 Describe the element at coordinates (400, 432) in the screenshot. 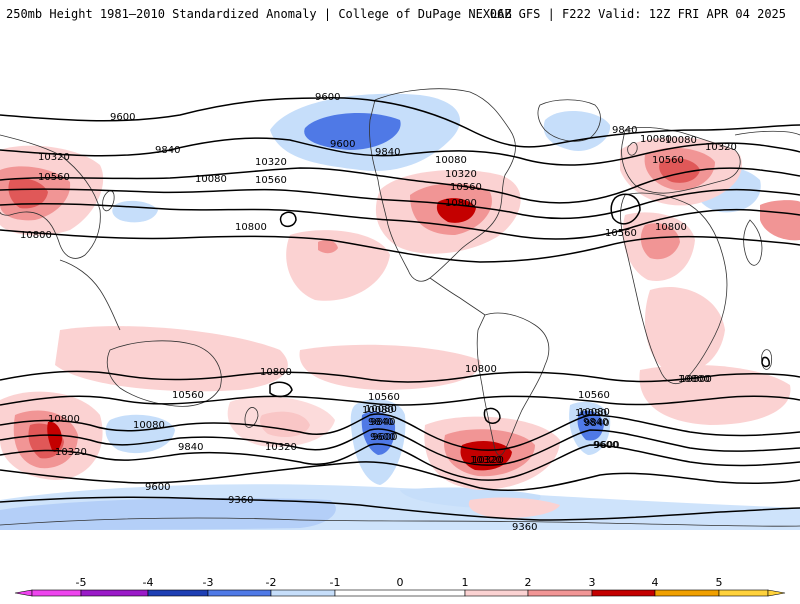

I see `contour-10320-south` at that location.